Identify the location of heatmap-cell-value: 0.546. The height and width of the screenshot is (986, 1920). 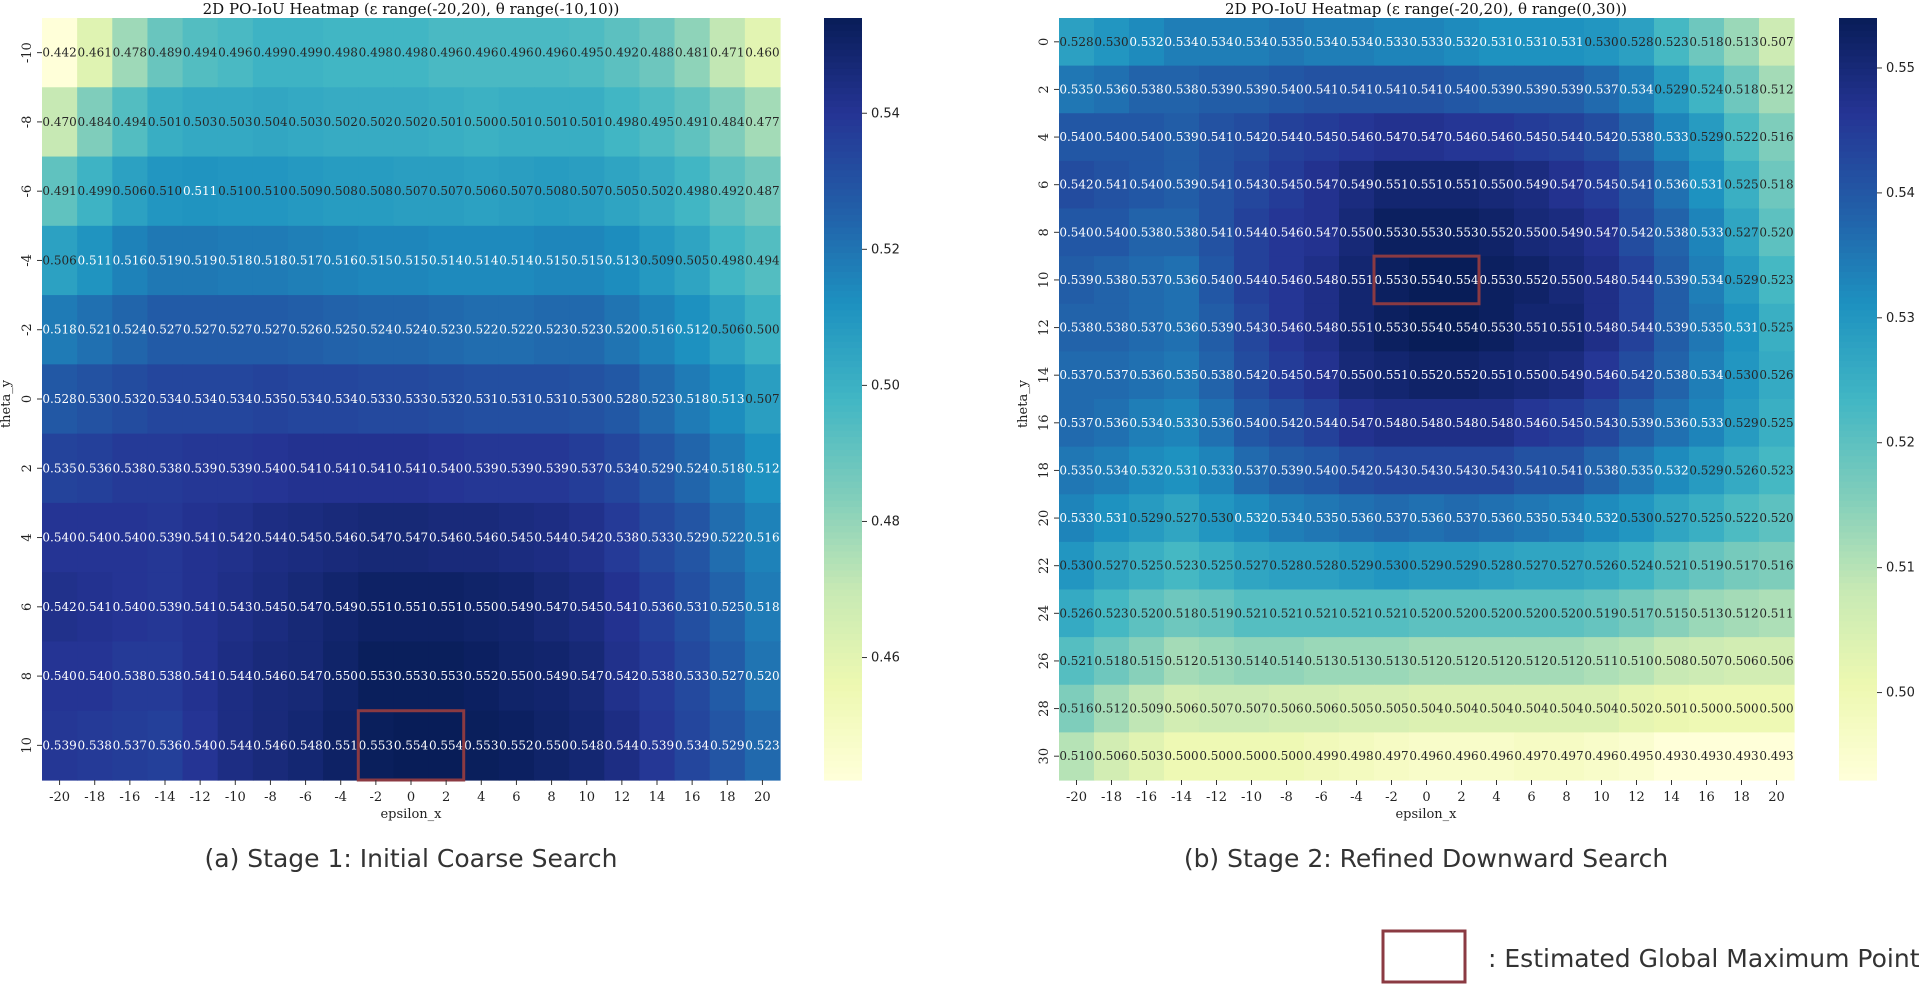
(1531, 423).